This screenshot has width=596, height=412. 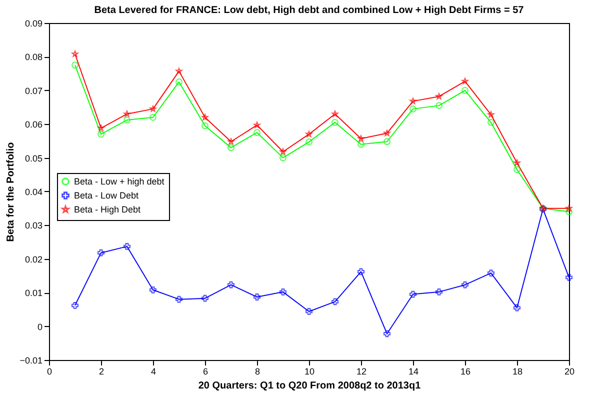 What do you see at coordinates (517, 371) in the screenshot?
I see `x-tick-label: 18` at bounding box center [517, 371].